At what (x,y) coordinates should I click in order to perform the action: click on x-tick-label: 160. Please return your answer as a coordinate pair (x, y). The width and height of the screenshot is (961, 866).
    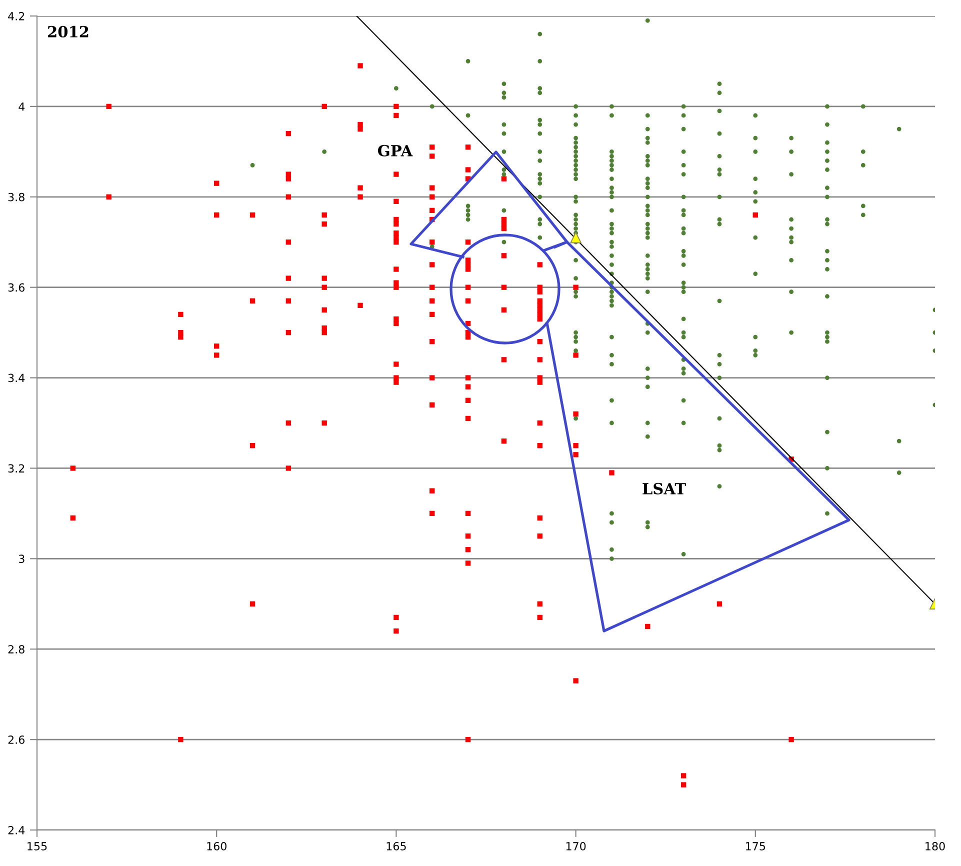
    Looking at the image, I should click on (216, 846).